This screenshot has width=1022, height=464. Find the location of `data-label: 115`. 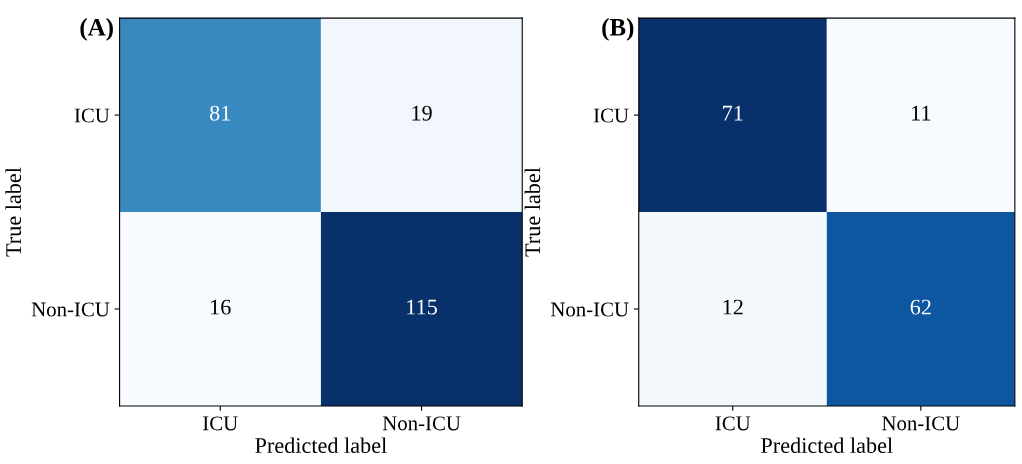

data-label: 115 is located at coordinates (422, 307).